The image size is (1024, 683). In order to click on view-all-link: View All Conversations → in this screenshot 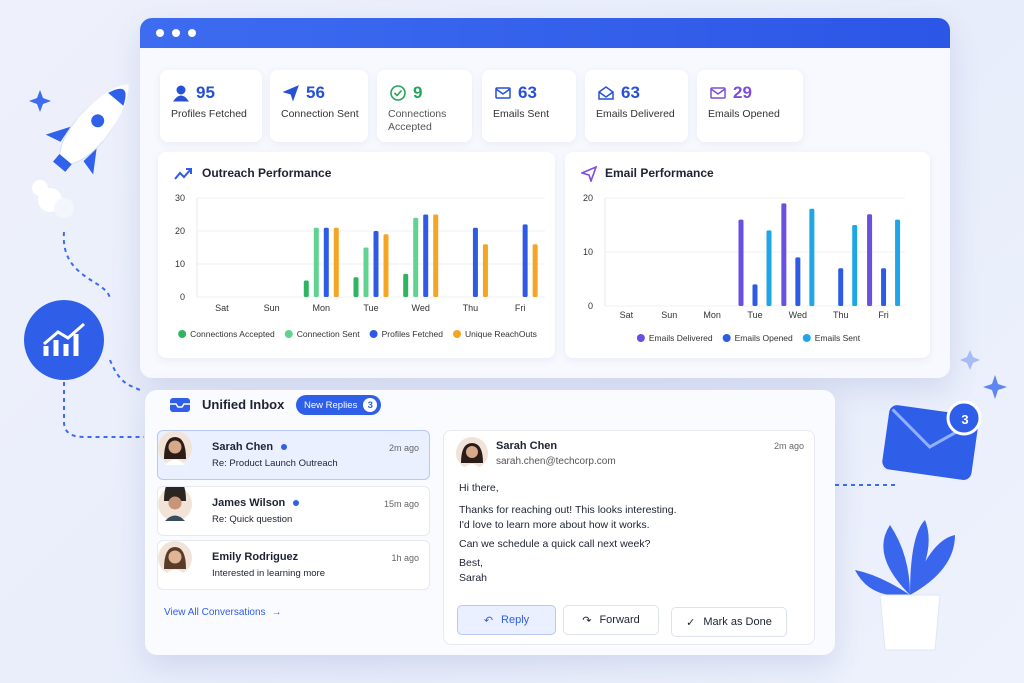, I will do `click(223, 612)`.